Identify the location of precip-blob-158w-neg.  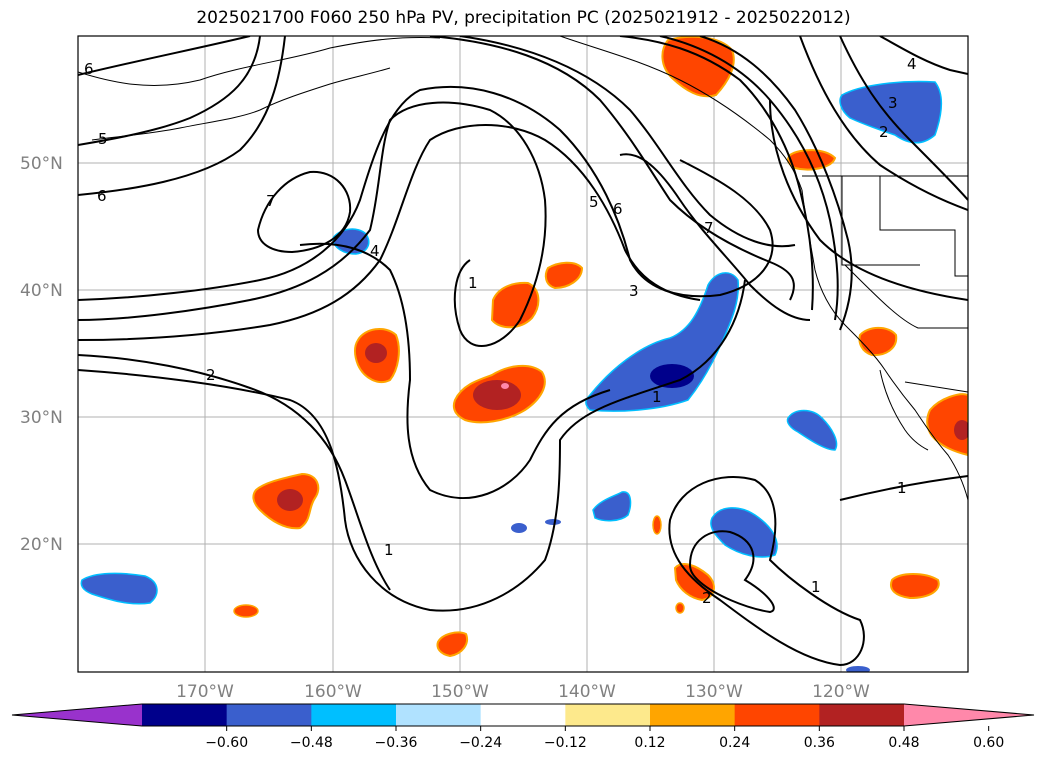
(351, 241).